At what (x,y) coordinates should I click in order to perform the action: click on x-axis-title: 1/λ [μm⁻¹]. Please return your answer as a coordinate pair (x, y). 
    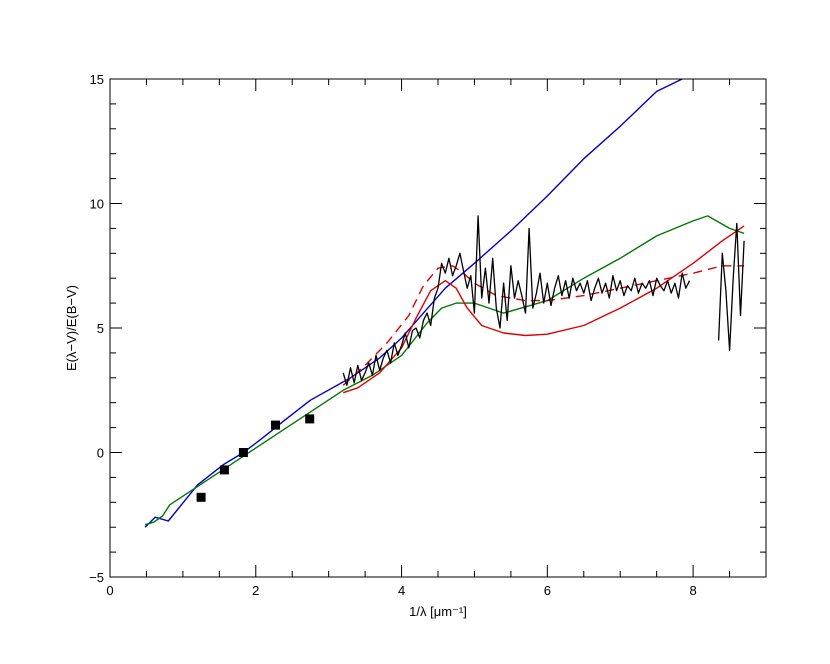
    Looking at the image, I should click on (438, 611).